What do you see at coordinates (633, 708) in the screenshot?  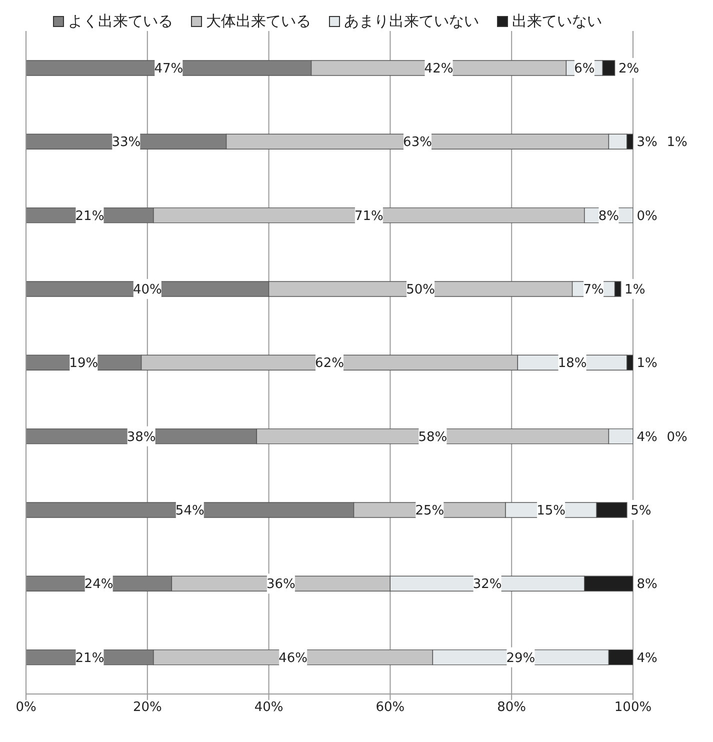 I see `x-tick-label: 100%` at bounding box center [633, 708].